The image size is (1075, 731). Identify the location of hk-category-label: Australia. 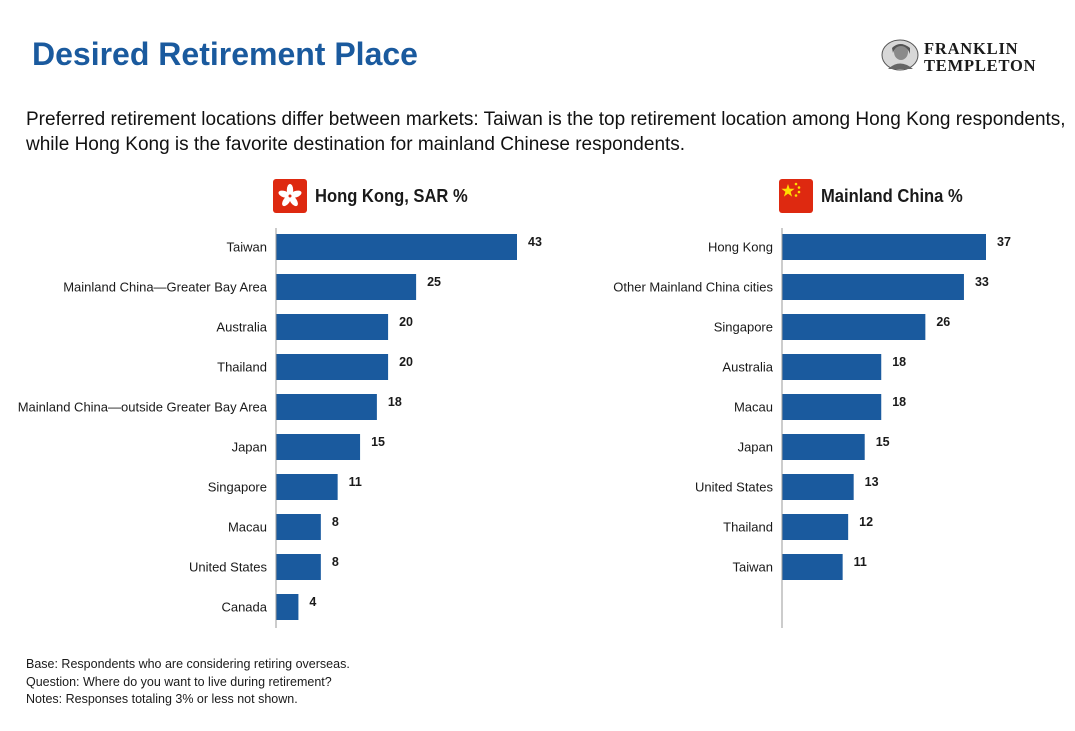
(241, 327).